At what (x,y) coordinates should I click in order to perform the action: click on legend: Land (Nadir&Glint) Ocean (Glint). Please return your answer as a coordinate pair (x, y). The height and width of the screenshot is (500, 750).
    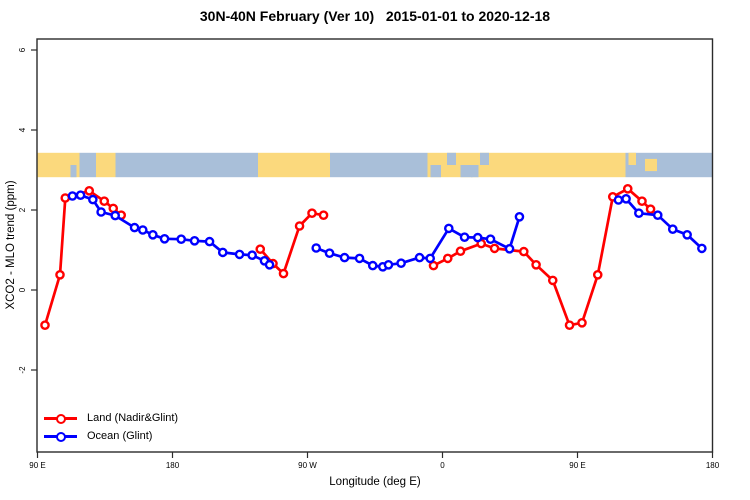
    Looking at the image, I should click on (111, 427).